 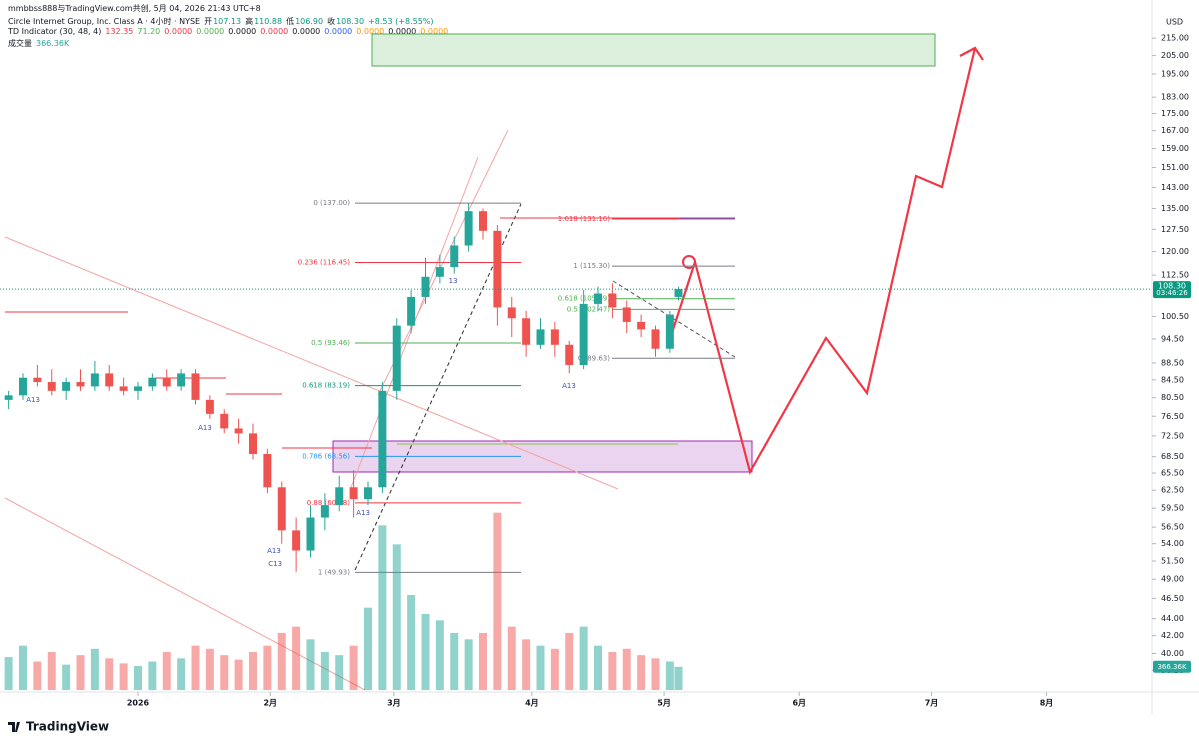 I want to click on ohlc-value: 106.90, so click(x=309, y=21).